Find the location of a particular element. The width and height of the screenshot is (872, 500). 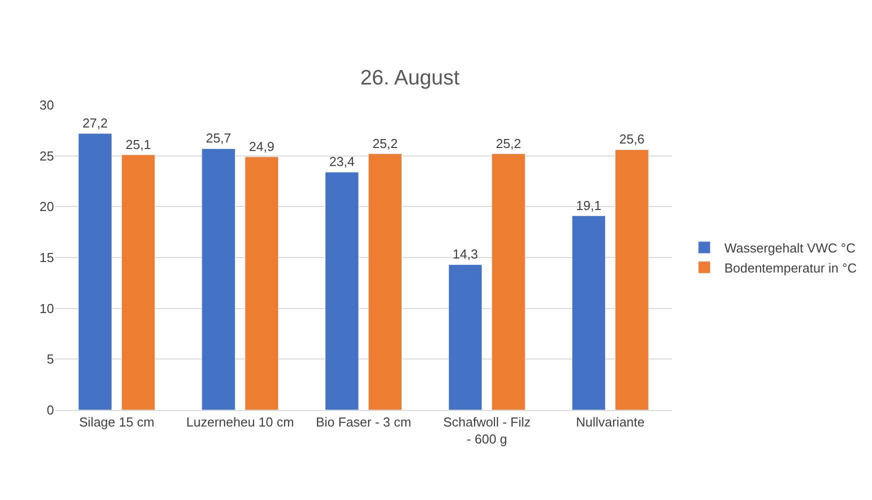

data-label: 24,9 is located at coordinates (261, 146).